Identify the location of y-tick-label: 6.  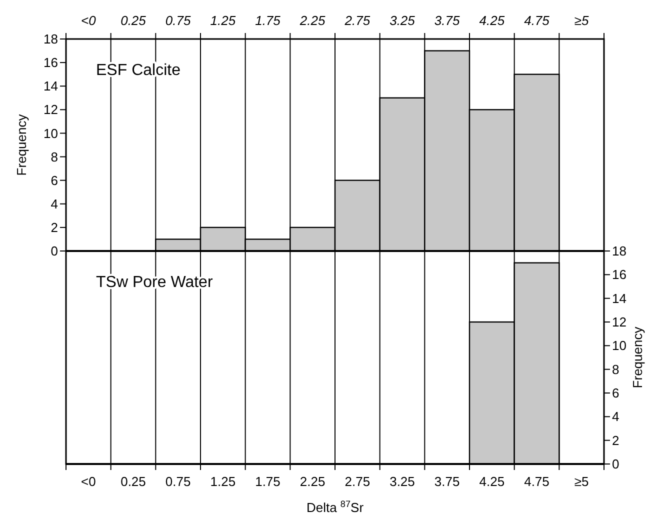
(54, 180).